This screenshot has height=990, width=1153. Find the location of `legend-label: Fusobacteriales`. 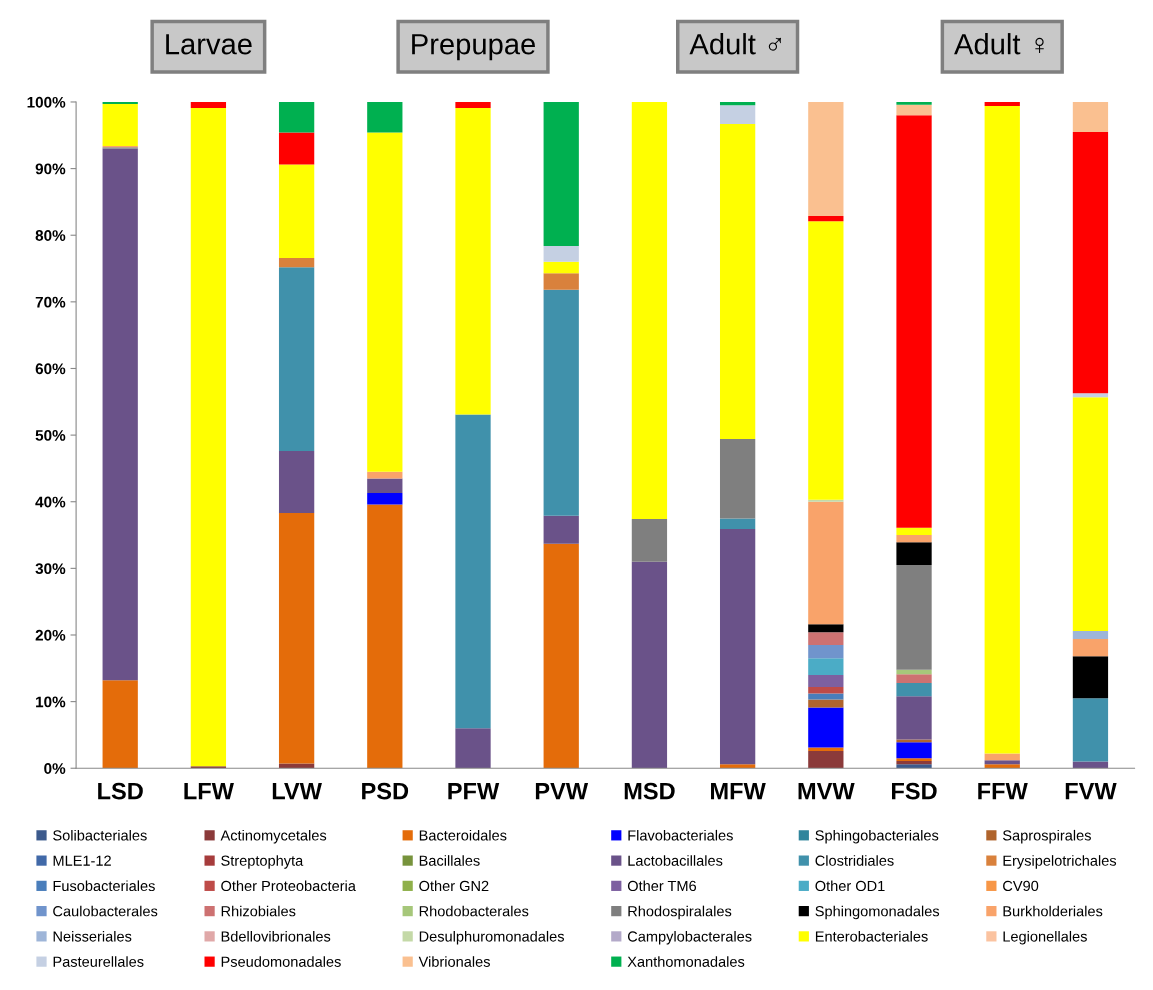

legend-label: Fusobacteriales is located at coordinates (104, 886).